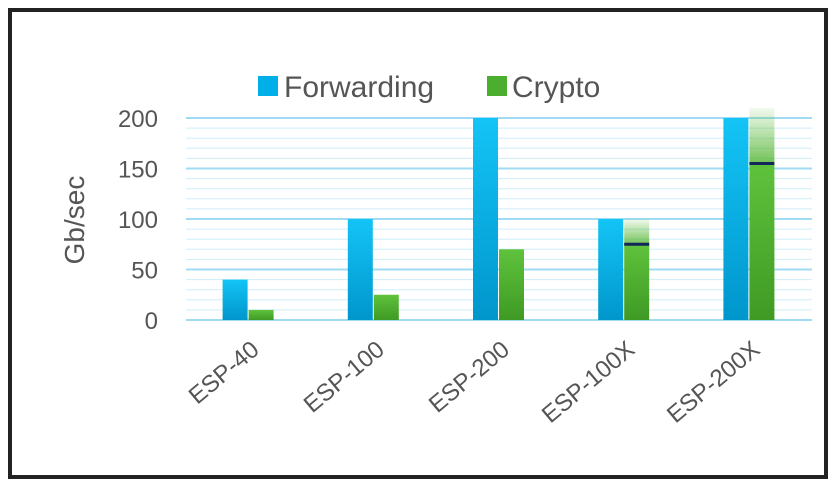 This screenshot has width=834, height=485. Describe the element at coordinates (344, 377) in the screenshot. I see `x-tick-label: ESP-100` at that location.